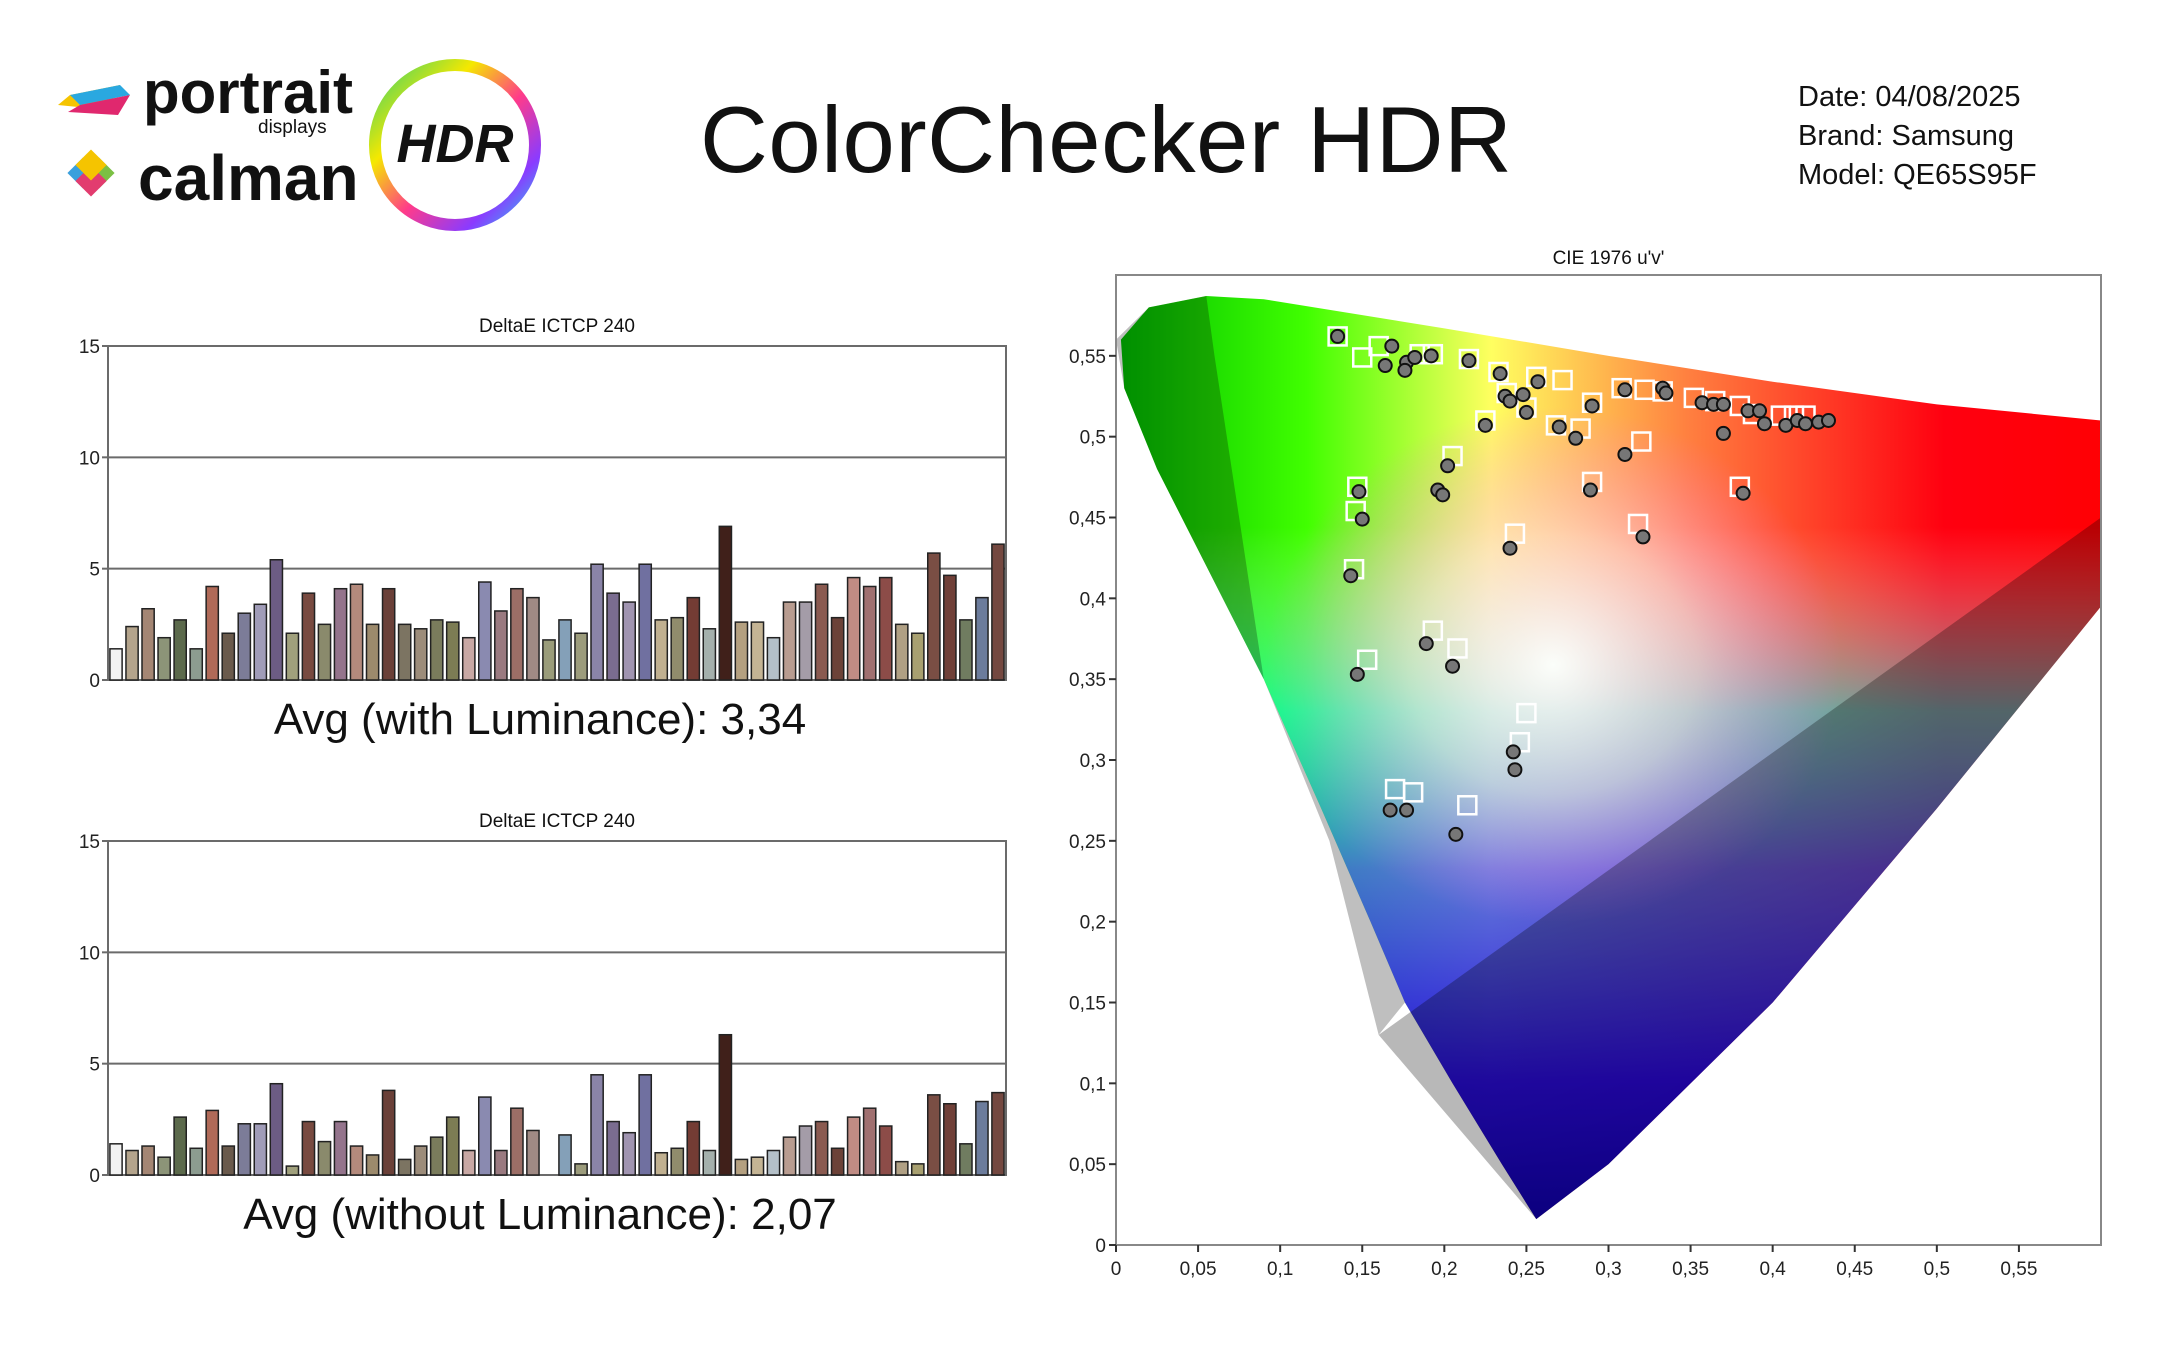 Image resolution: width=2160 pixels, height=1350 pixels. I want to click on x-tick-label: 0,25, so click(1526, 1269).